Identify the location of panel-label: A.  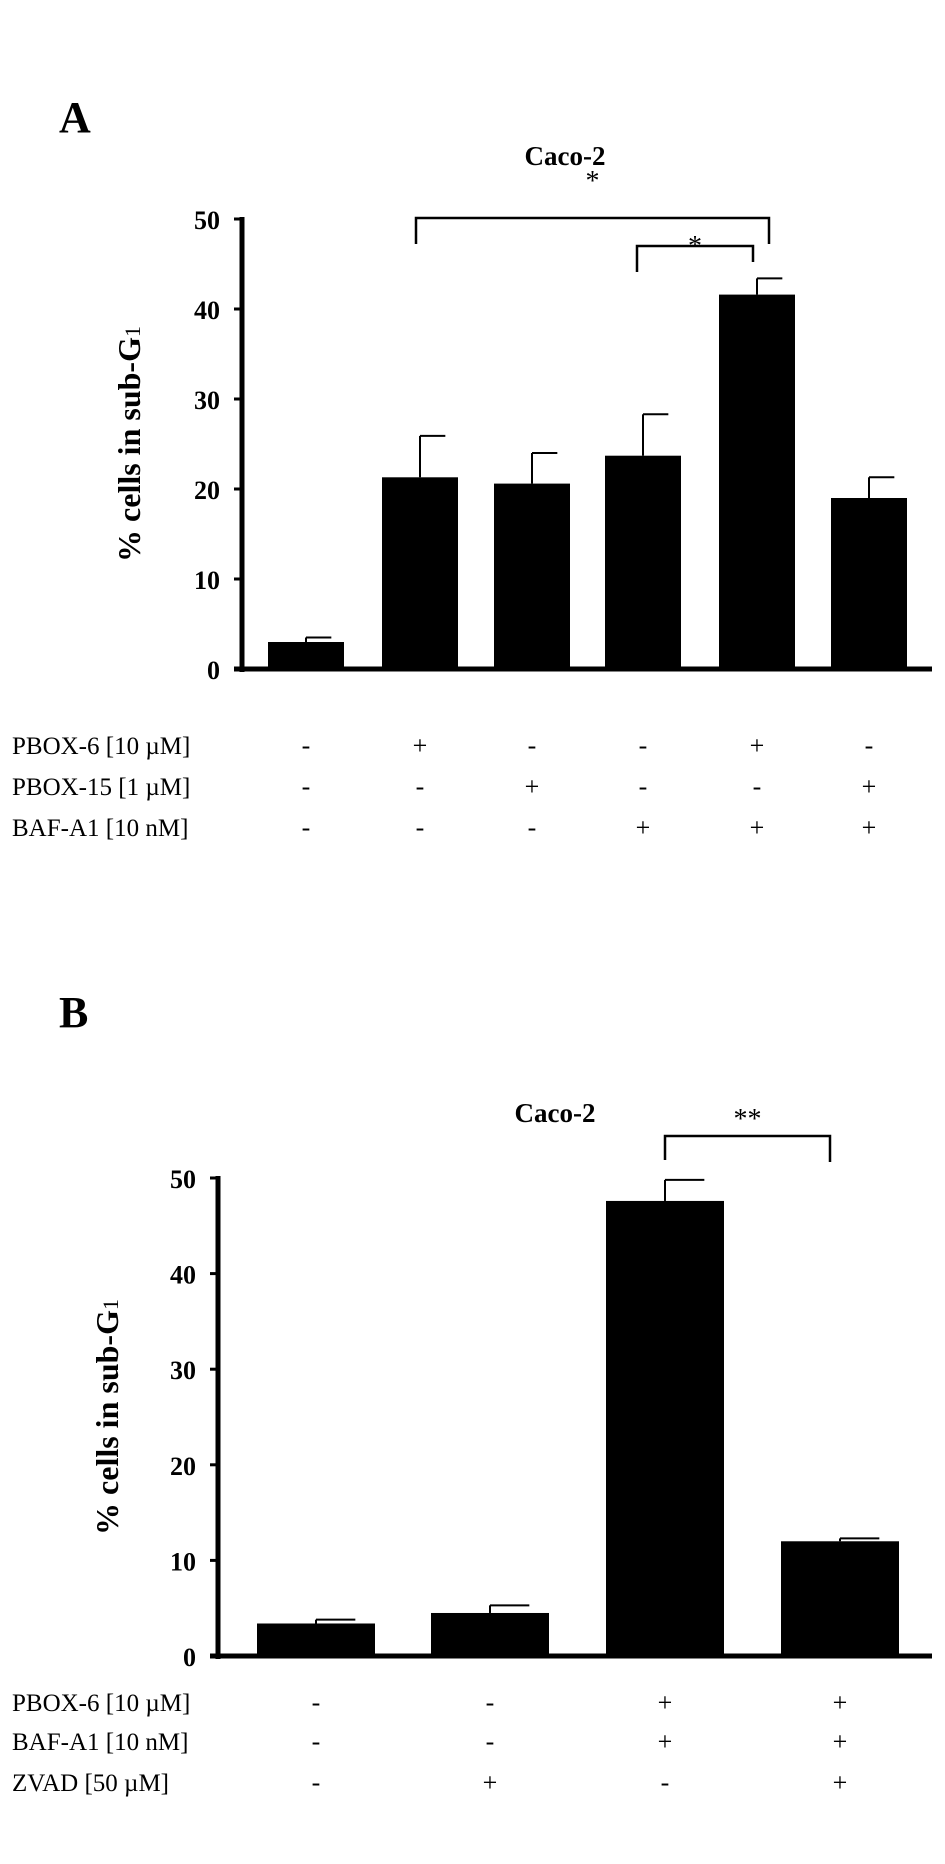
(75, 117).